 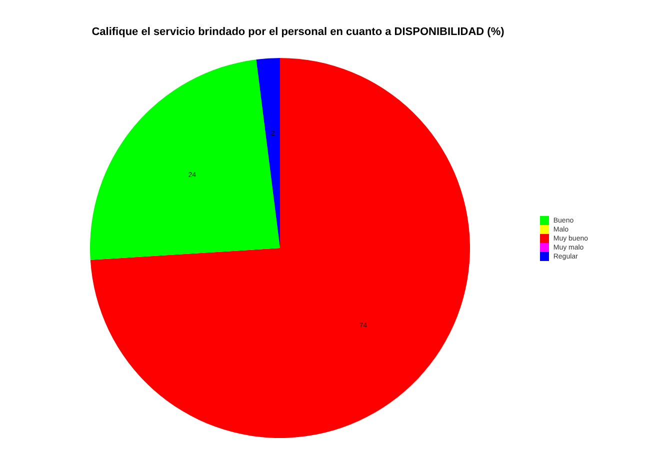 I want to click on chart-title: Califique el servicio brindado por el personal en cuanto a DISPONIBILIDAD (%), so click(x=298, y=31).